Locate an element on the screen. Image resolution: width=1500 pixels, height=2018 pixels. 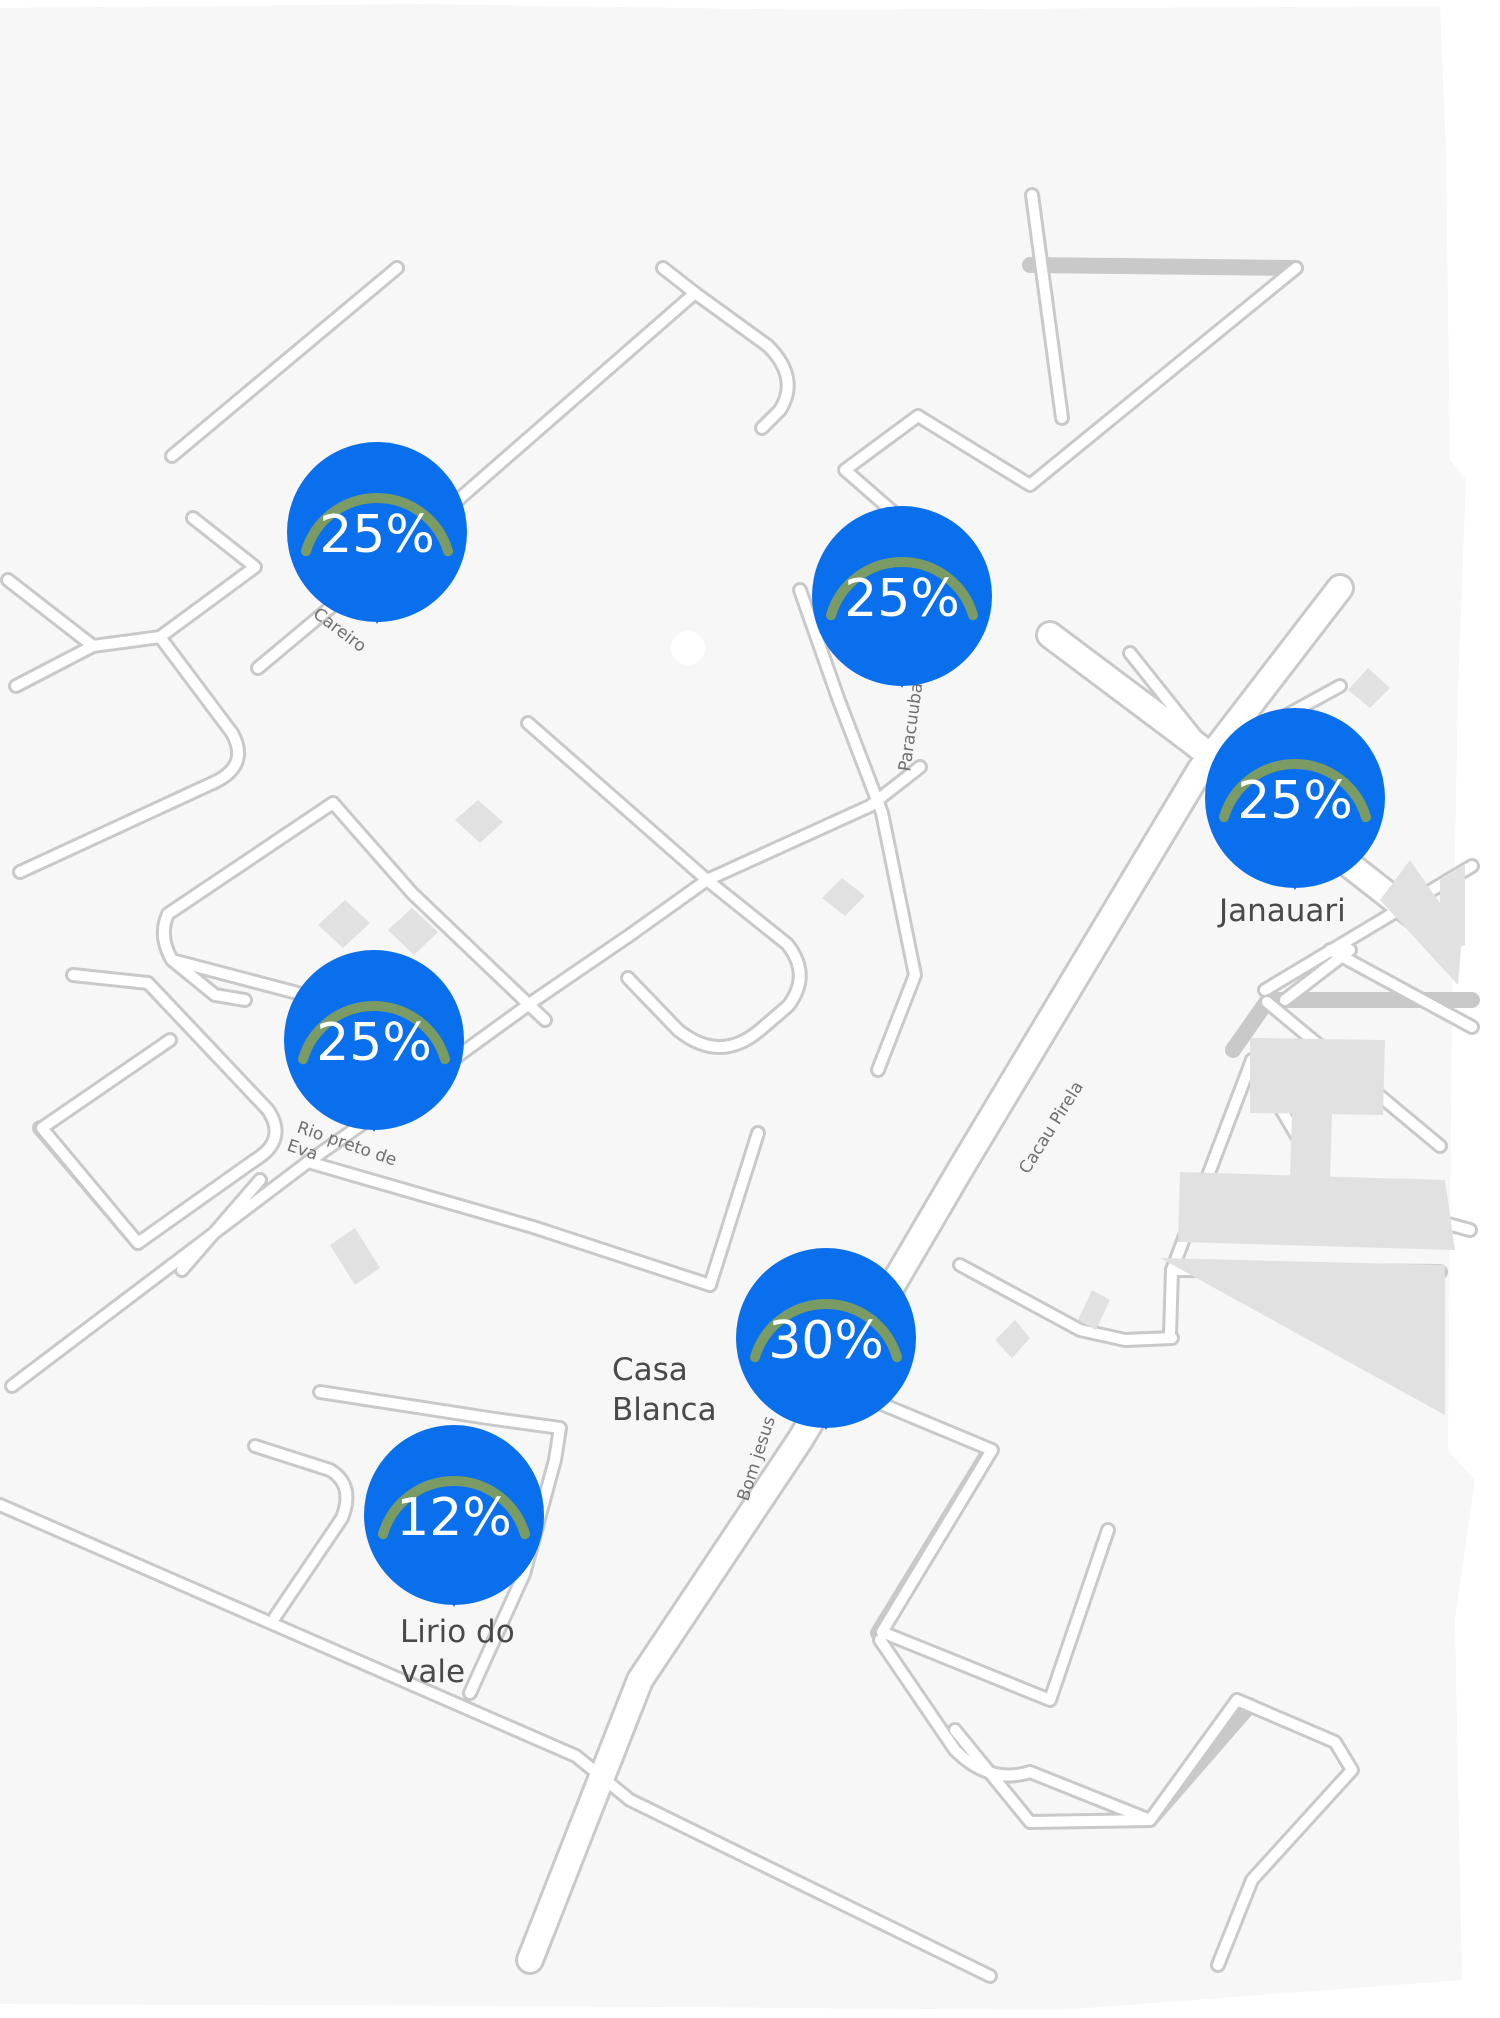
marker-casa-blanca: 30% is located at coordinates (826, 1339).